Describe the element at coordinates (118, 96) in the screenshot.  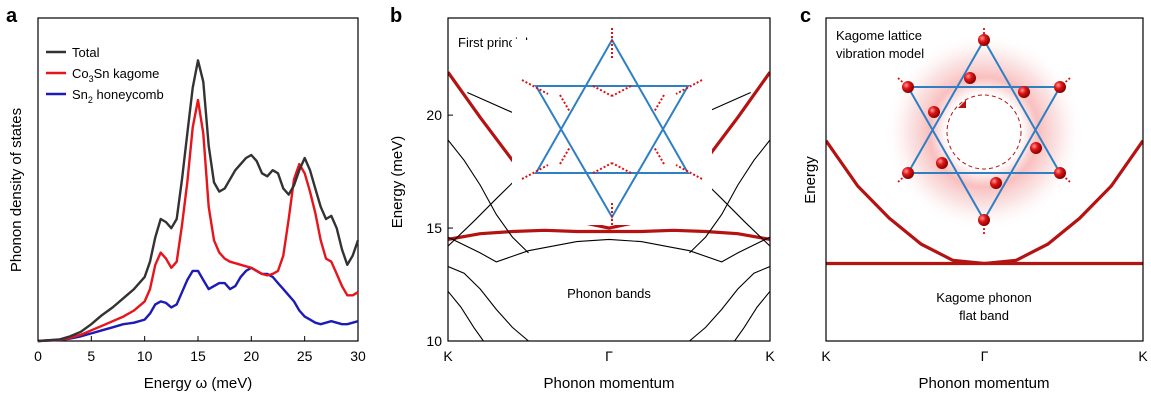
I see `legend-honeycomb-label: Sn2 honeycomb` at that location.